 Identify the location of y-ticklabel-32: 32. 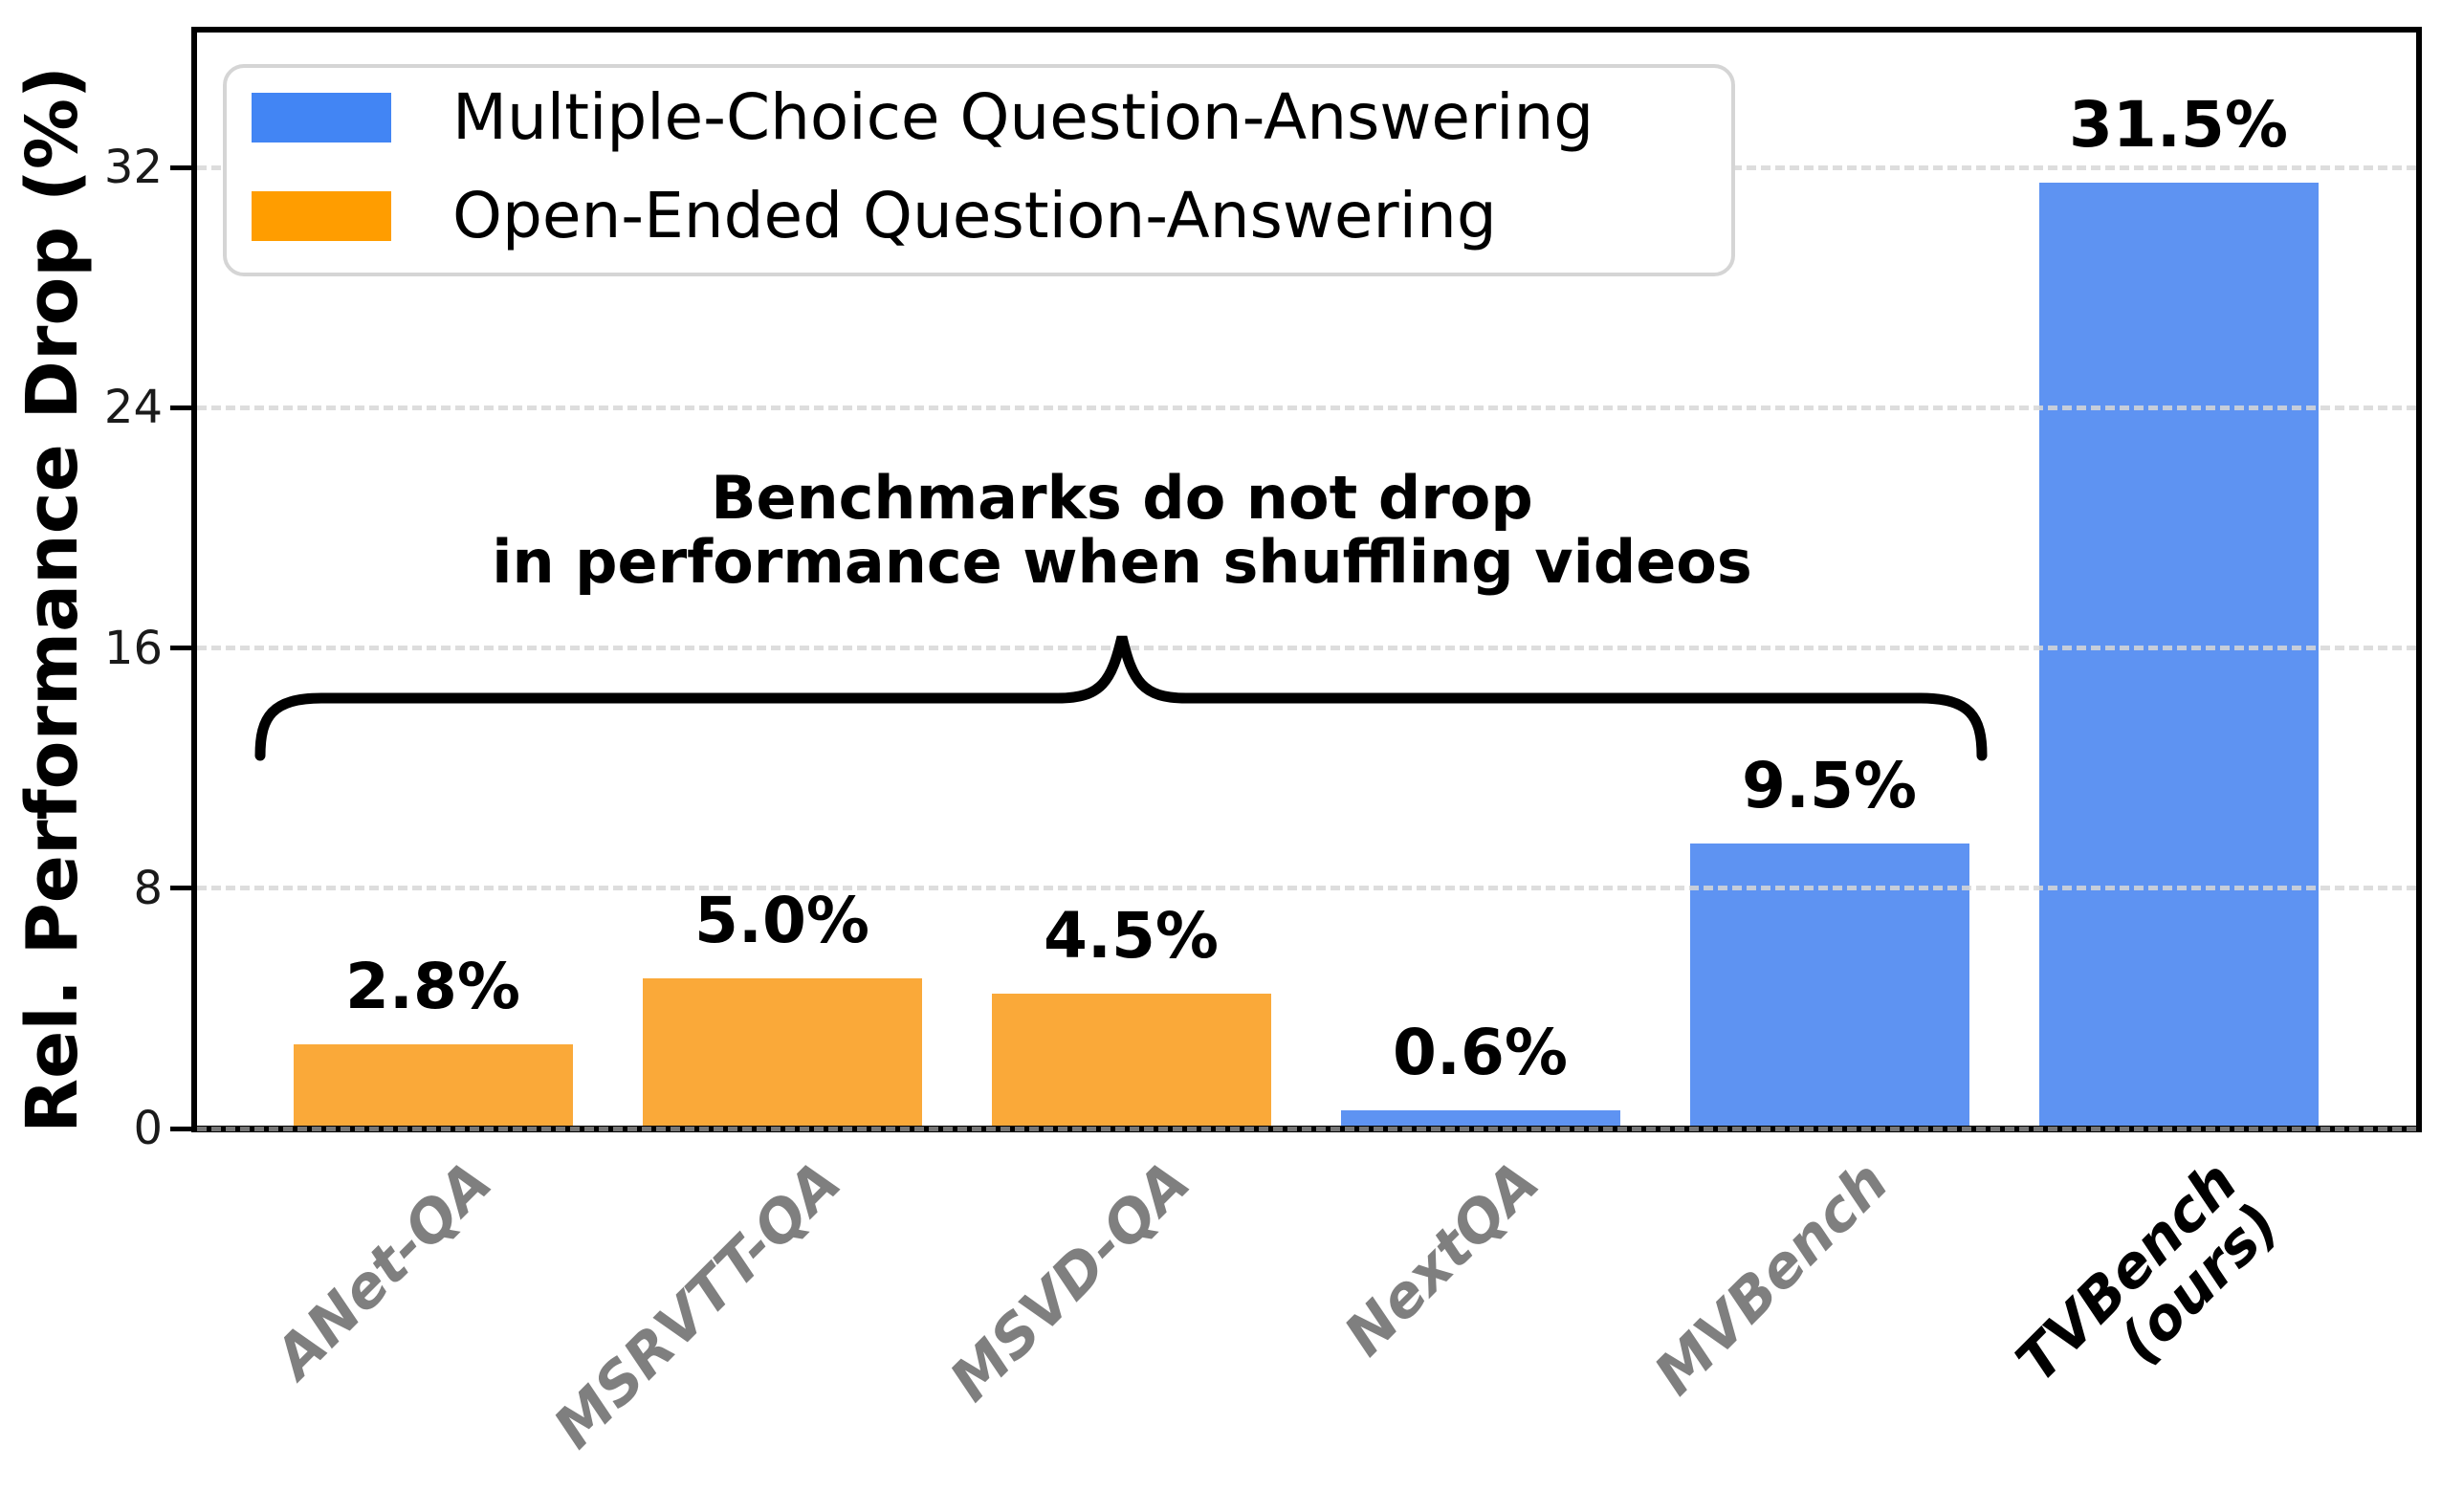
(133, 168).